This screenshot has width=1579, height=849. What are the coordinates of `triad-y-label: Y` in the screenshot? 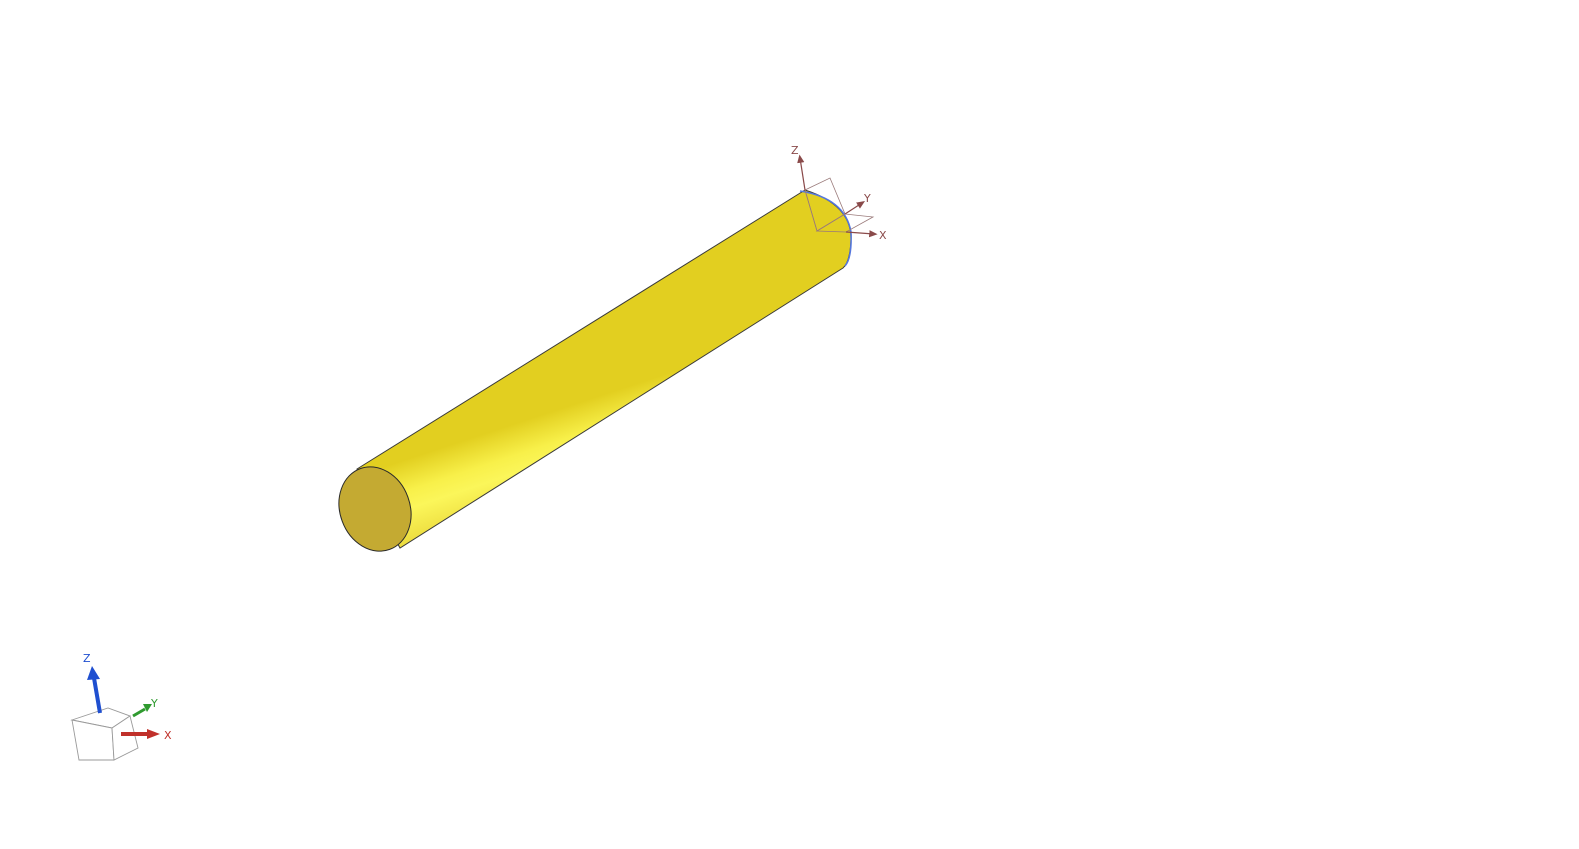 It's located at (154, 703).